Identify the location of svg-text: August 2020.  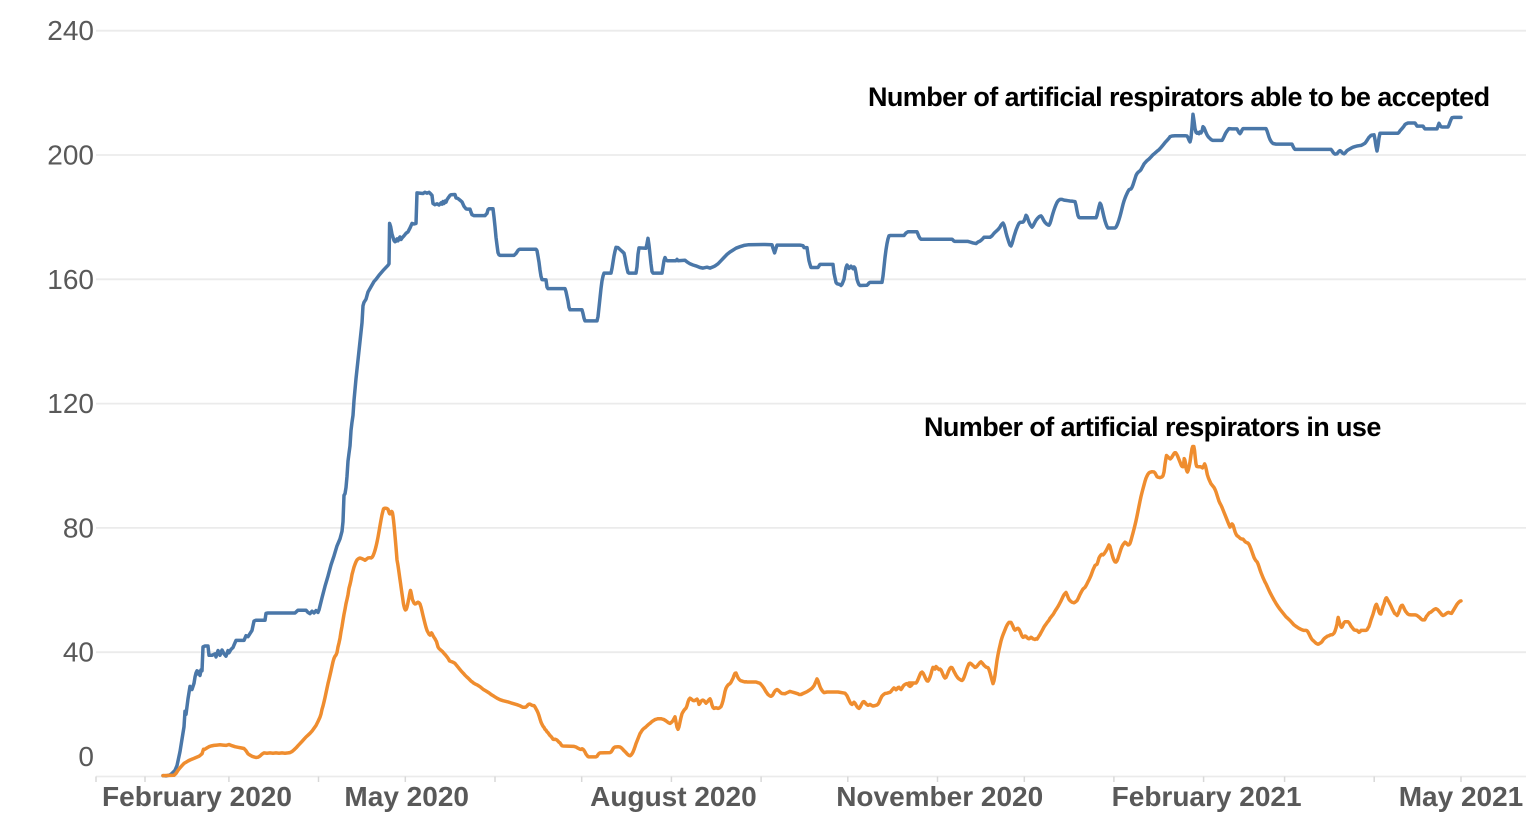
(673, 796).